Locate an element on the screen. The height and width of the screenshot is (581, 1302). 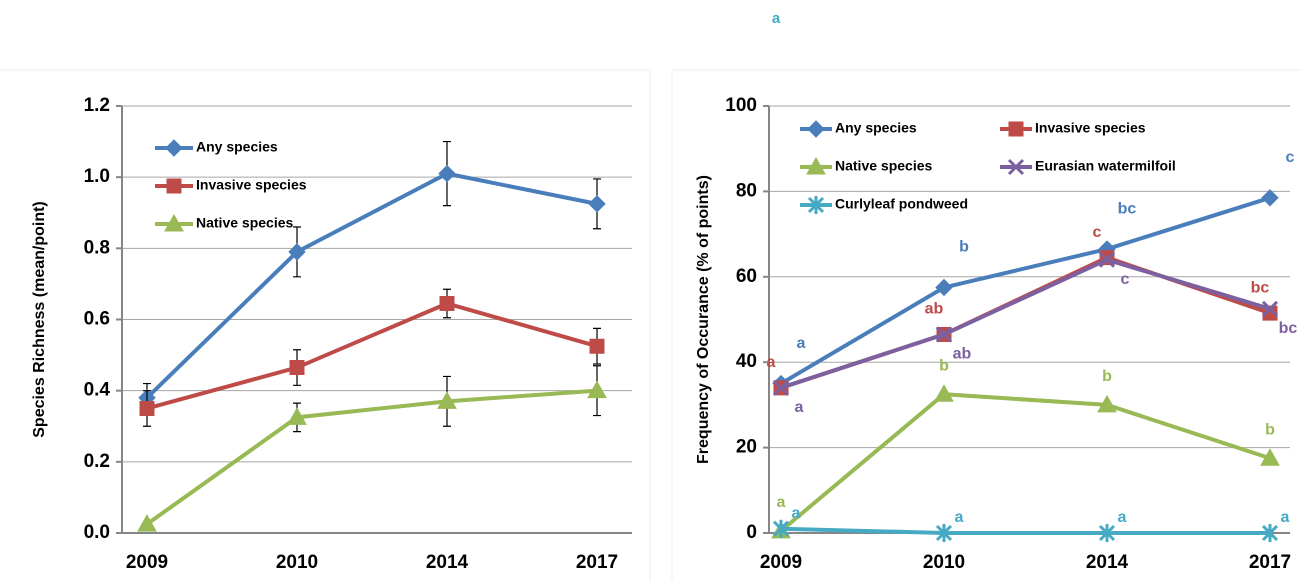
y-tick-label: 20 is located at coordinates (746, 447).